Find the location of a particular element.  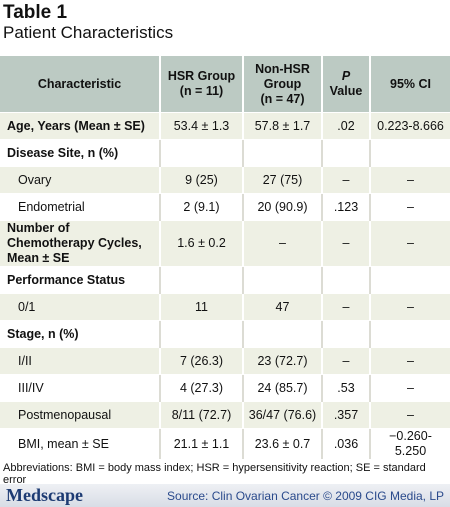

row-label: BMI, mean ± SE is located at coordinates (80, 443).